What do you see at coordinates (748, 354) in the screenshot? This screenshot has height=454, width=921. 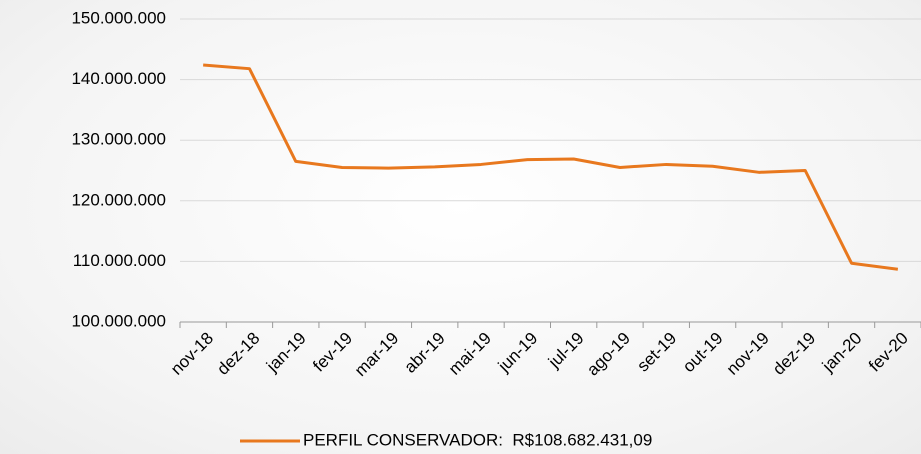 I see `x-tick-label: nov-19` at bounding box center [748, 354].